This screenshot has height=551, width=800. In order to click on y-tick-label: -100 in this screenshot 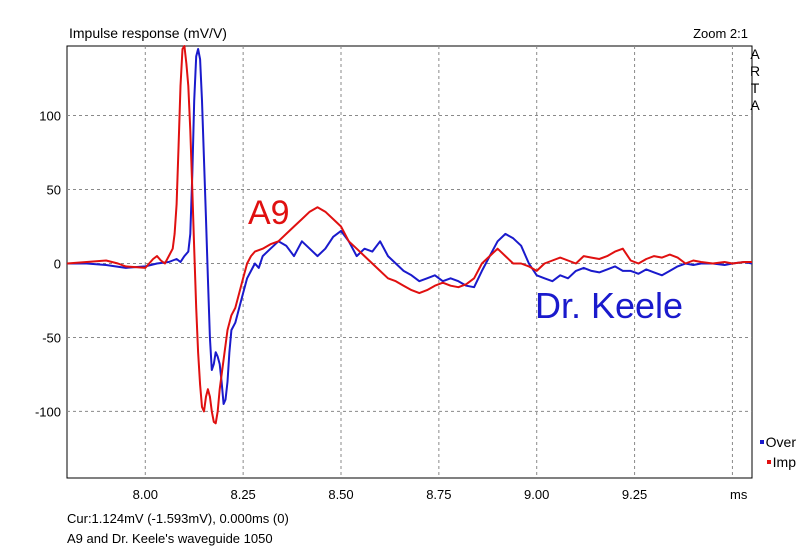, I will do `click(48, 411)`.